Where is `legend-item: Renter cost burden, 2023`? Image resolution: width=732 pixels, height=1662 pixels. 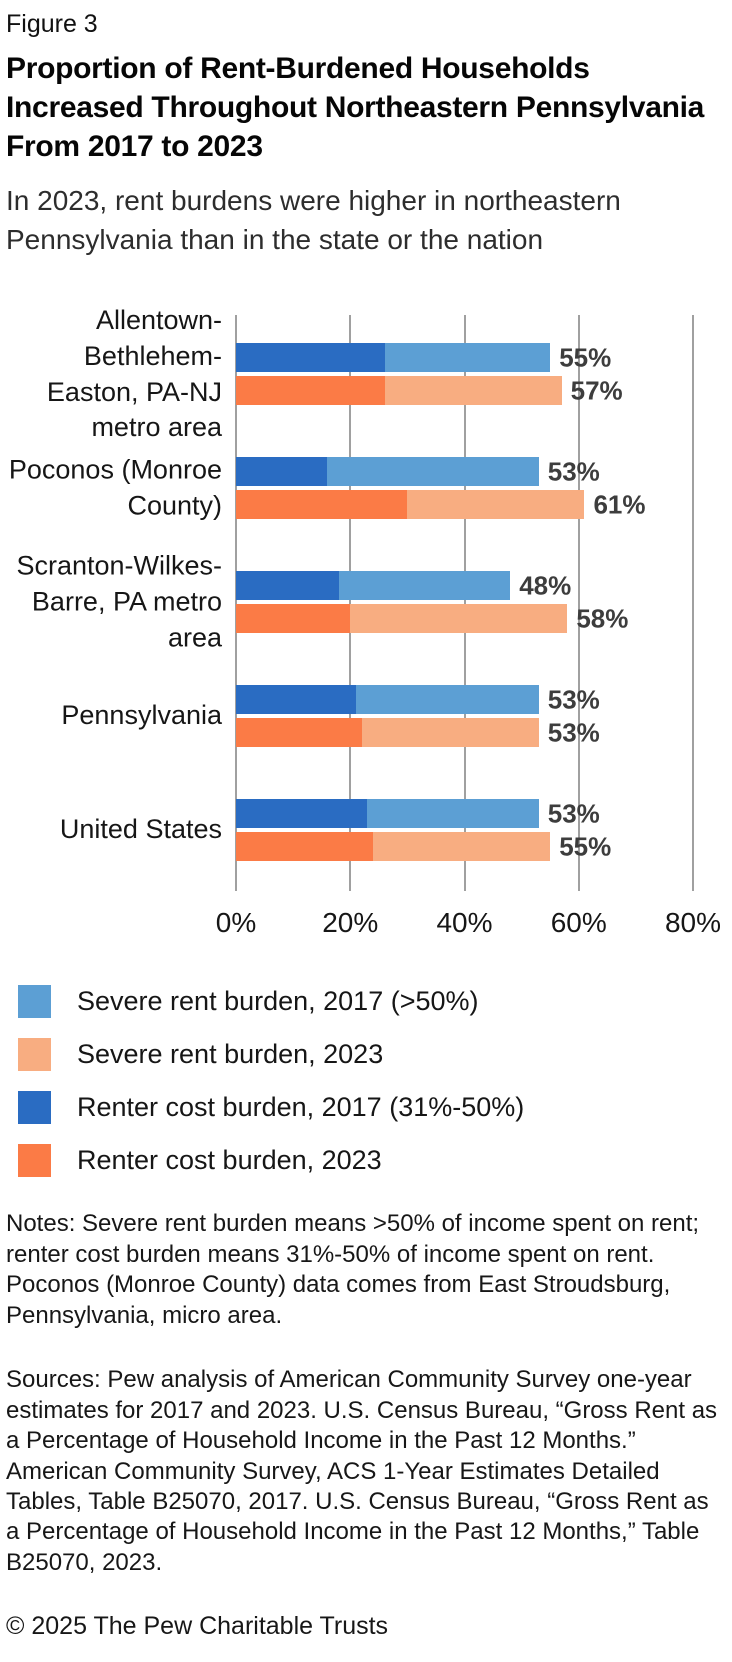 legend-item: Renter cost burden, 2023 is located at coordinates (375, 1161).